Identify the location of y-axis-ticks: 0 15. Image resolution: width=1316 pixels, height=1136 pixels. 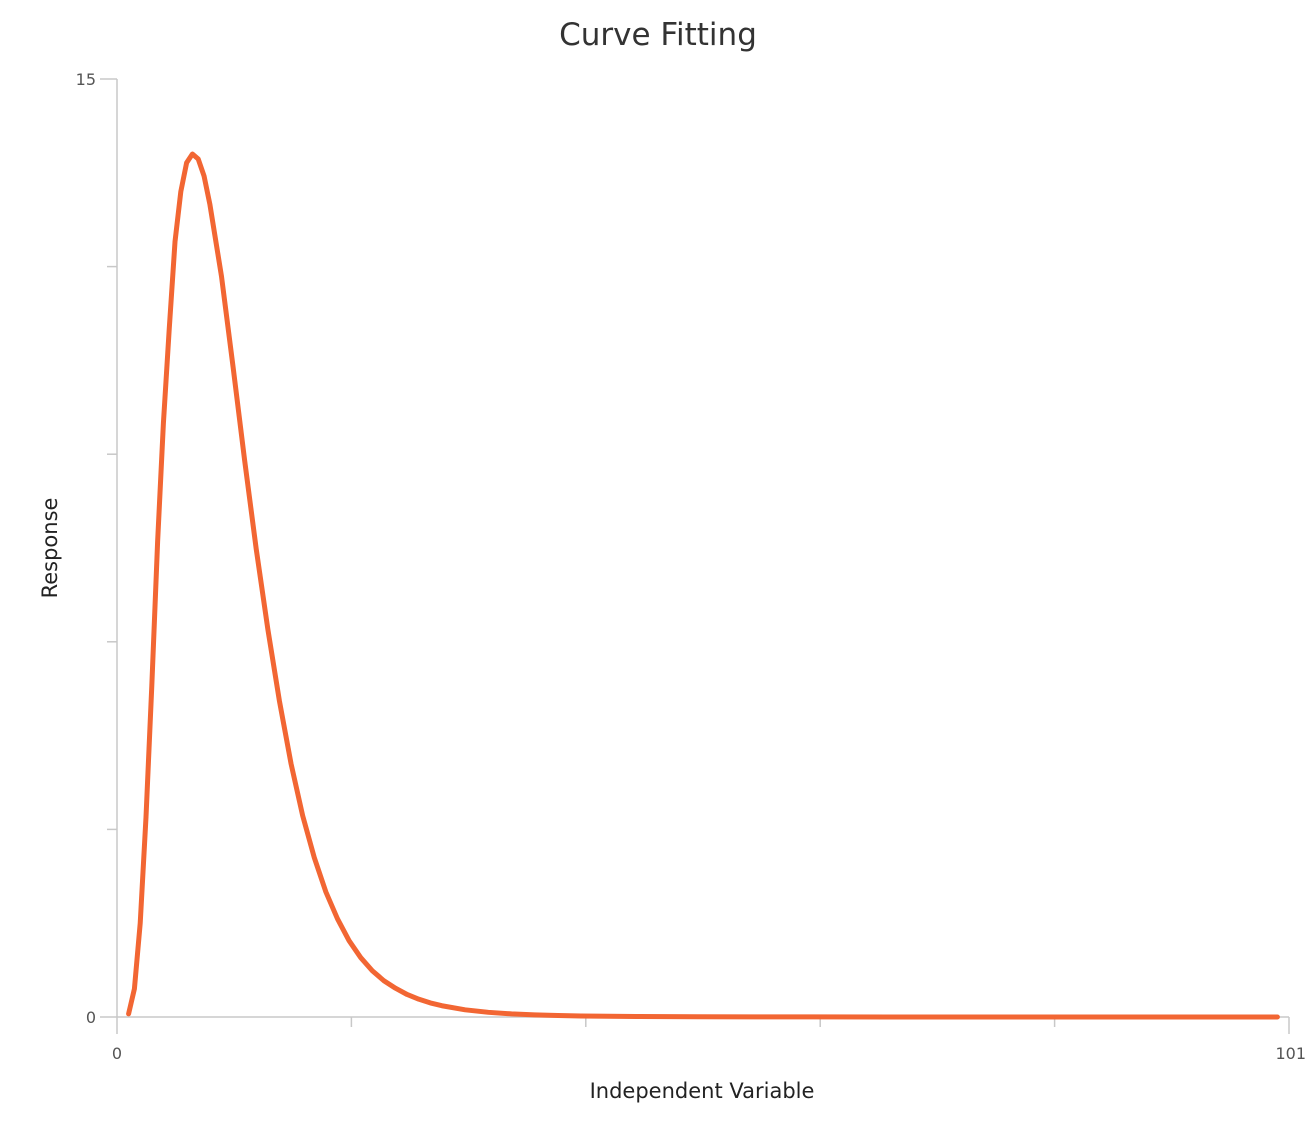
(96, 548).